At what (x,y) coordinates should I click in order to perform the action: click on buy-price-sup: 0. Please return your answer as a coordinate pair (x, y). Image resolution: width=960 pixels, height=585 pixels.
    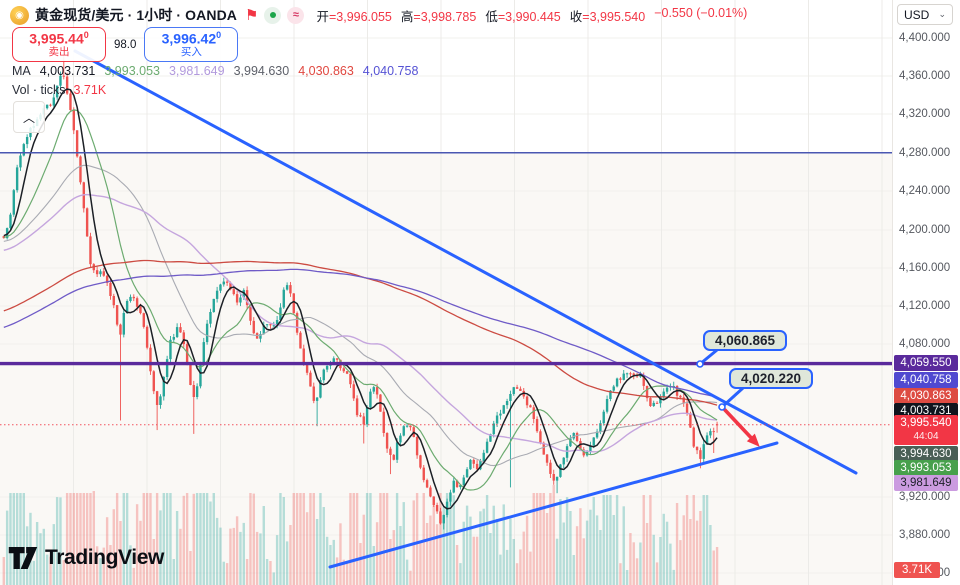
    Looking at the image, I should click on (219, 35).